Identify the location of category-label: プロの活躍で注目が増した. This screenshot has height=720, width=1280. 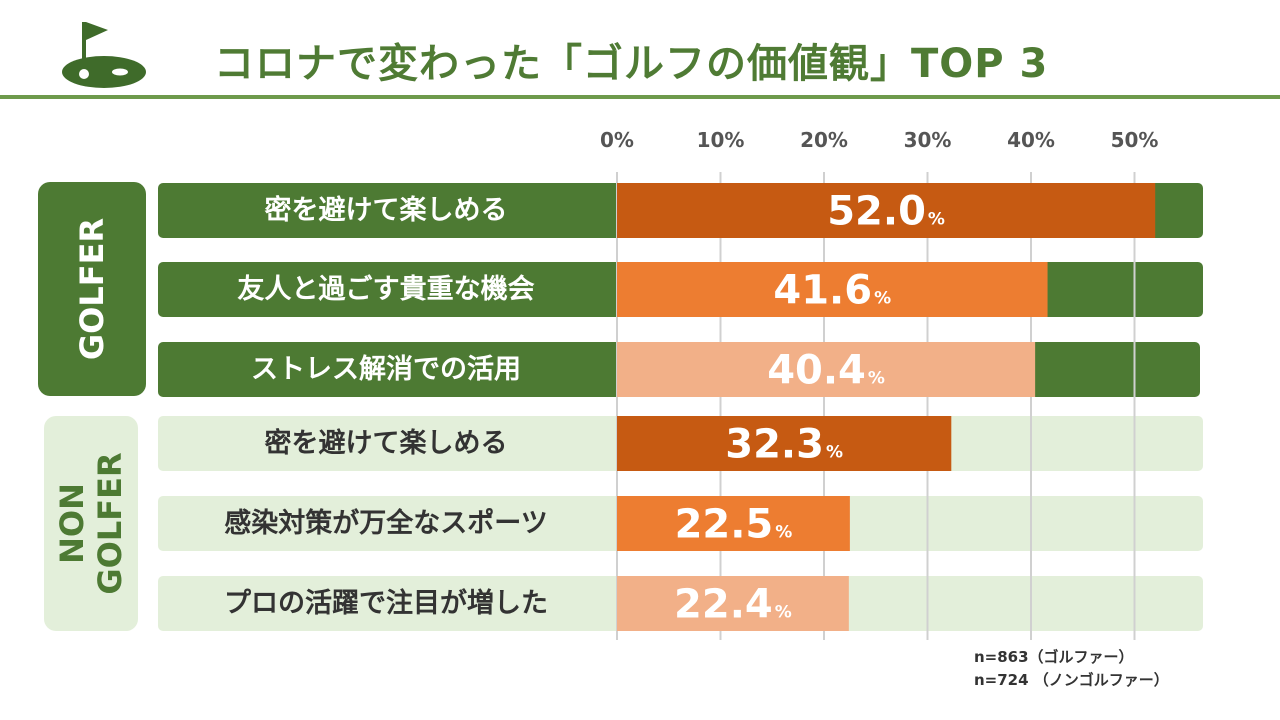
(386, 603).